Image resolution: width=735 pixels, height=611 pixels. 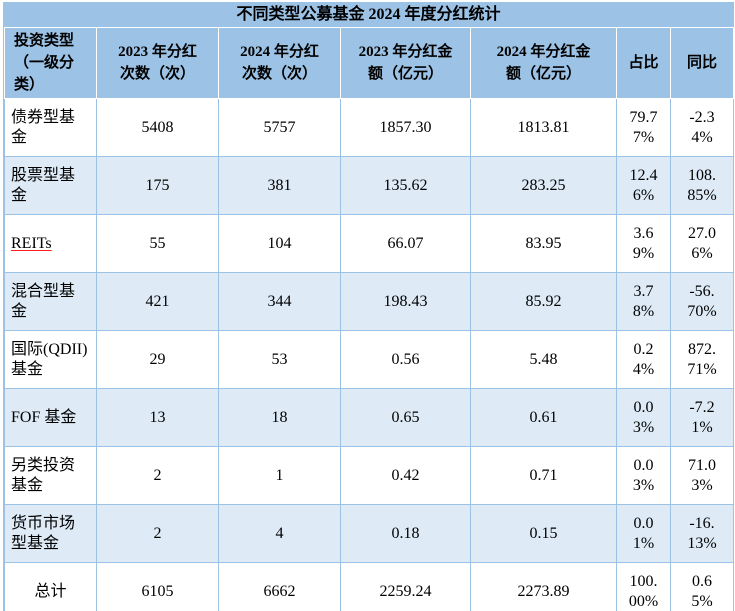 What do you see at coordinates (405, 359) in the screenshot?
I see `cell-2023-amount: 0.56` at bounding box center [405, 359].